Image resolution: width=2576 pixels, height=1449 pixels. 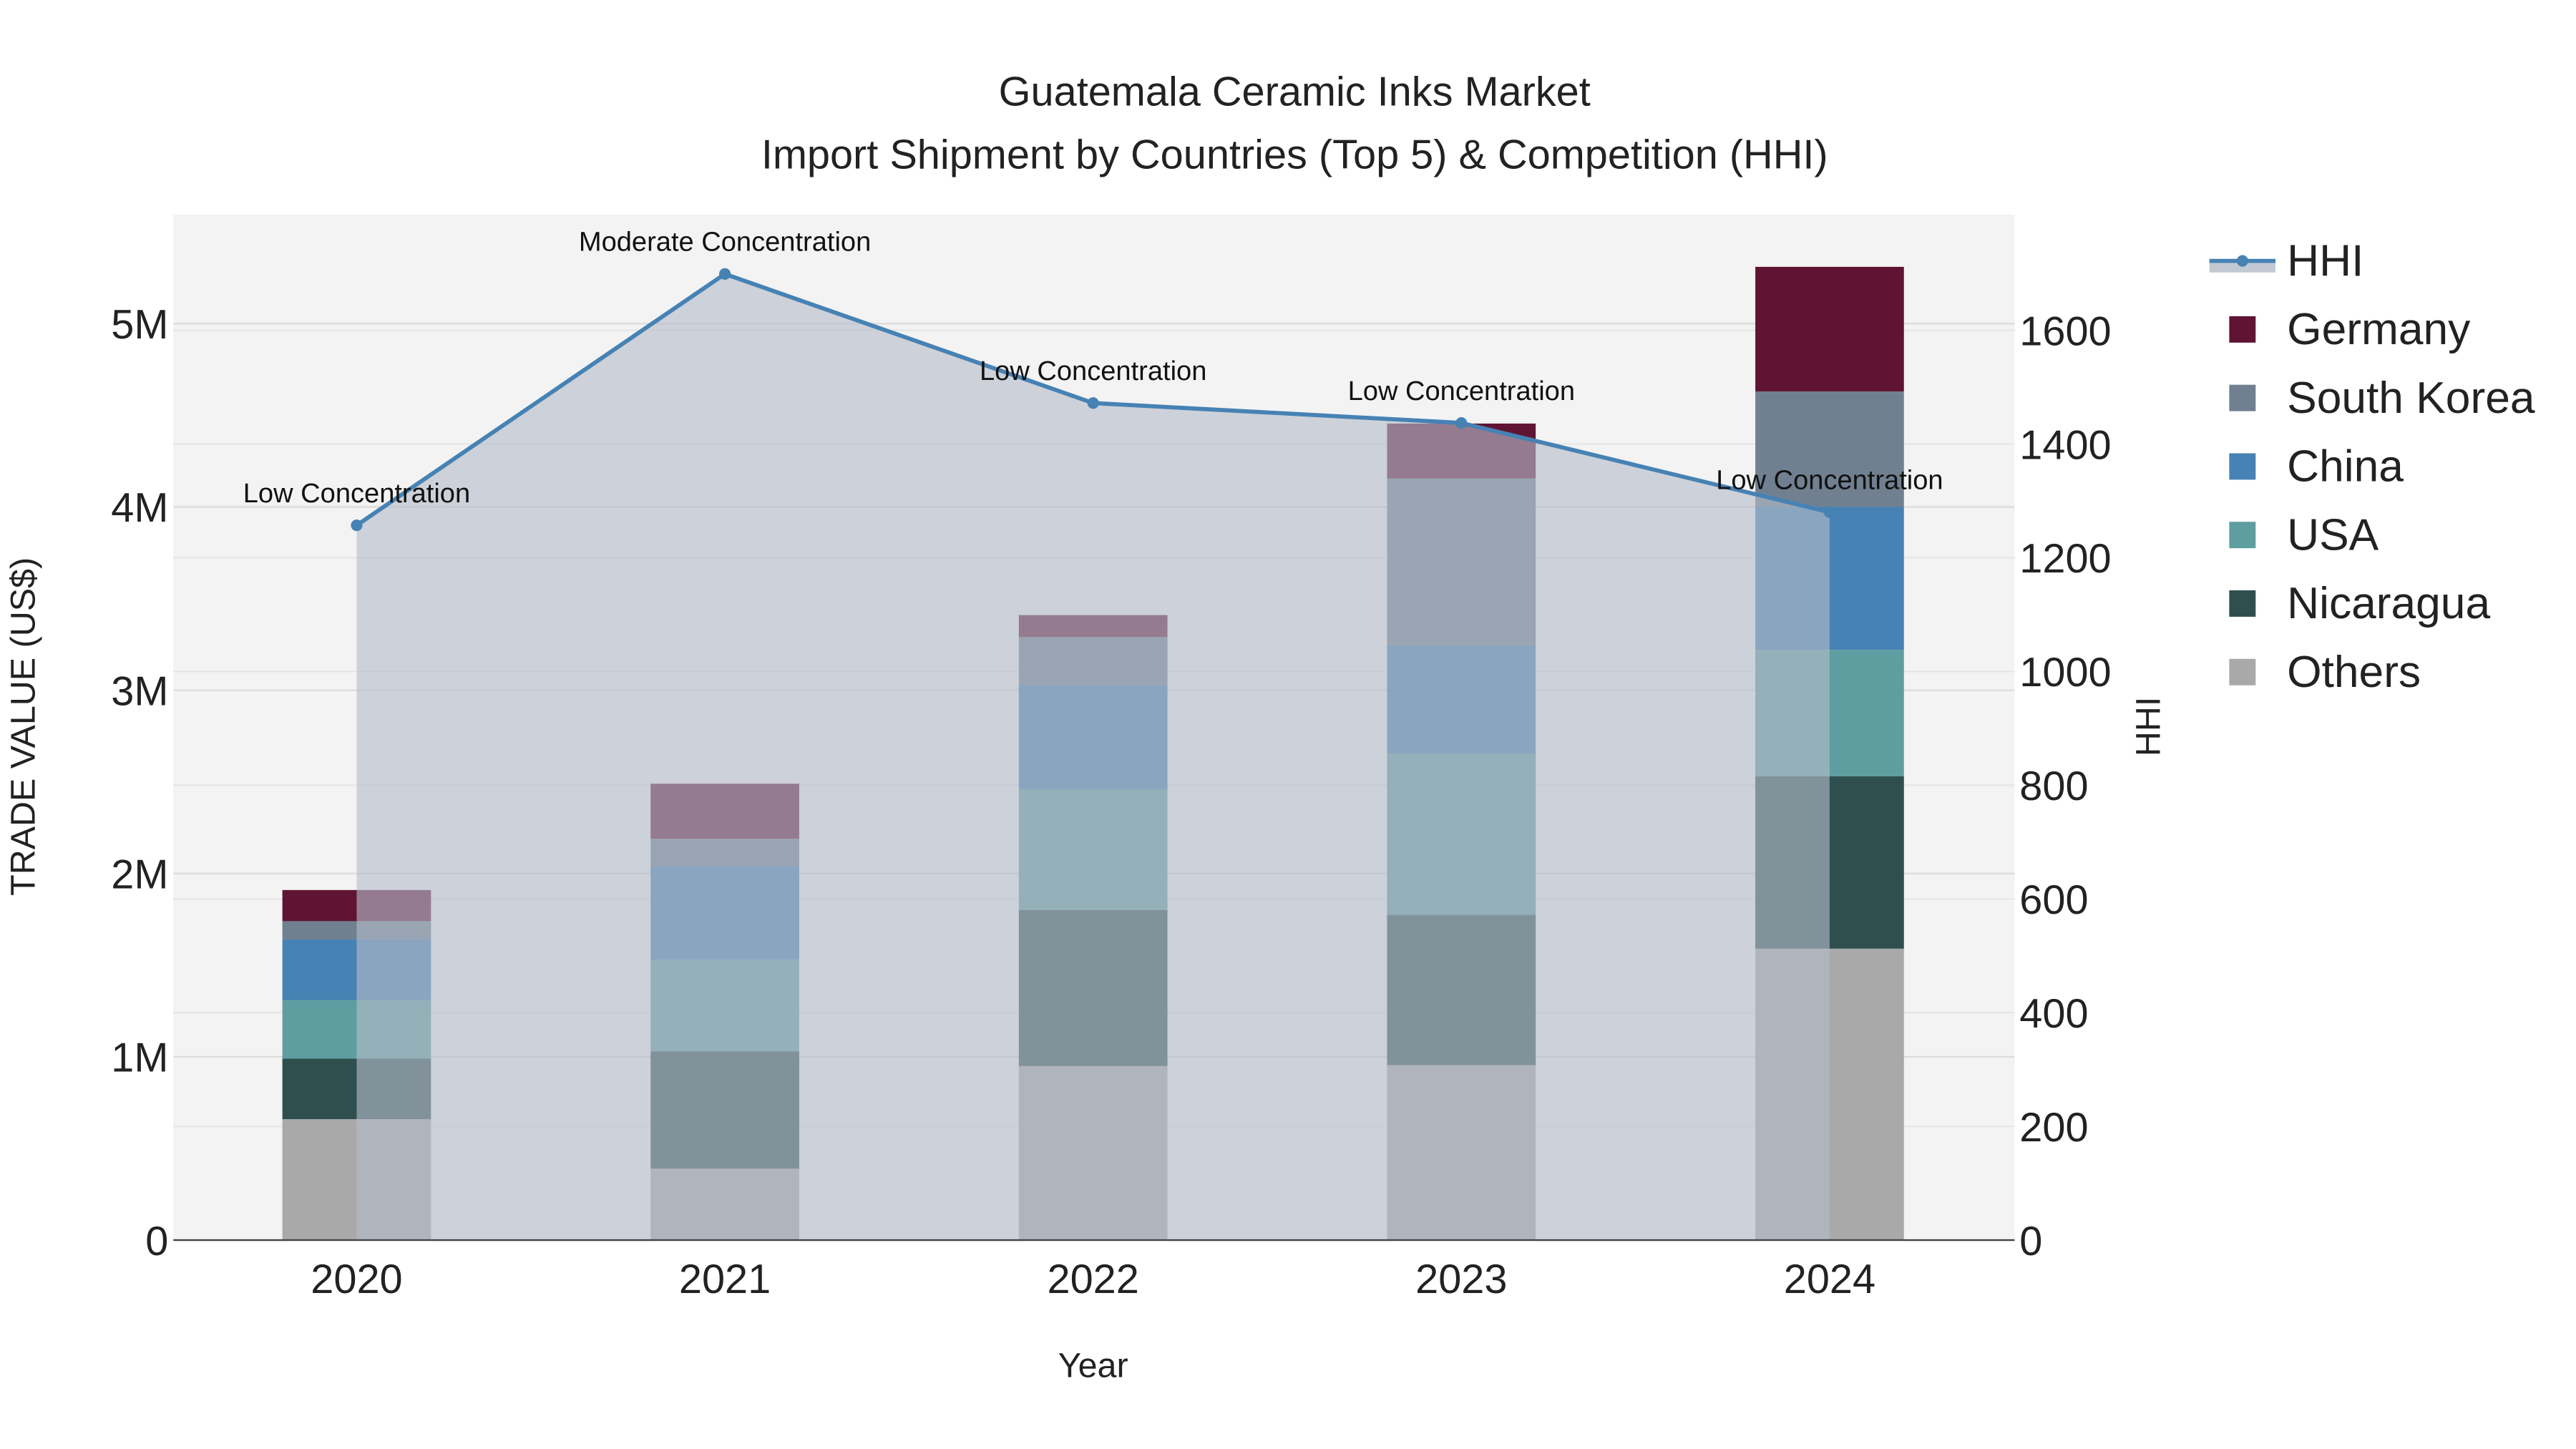 What do you see at coordinates (2242, 672) in the screenshot?
I see `legend-swatch-others` at bounding box center [2242, 672].